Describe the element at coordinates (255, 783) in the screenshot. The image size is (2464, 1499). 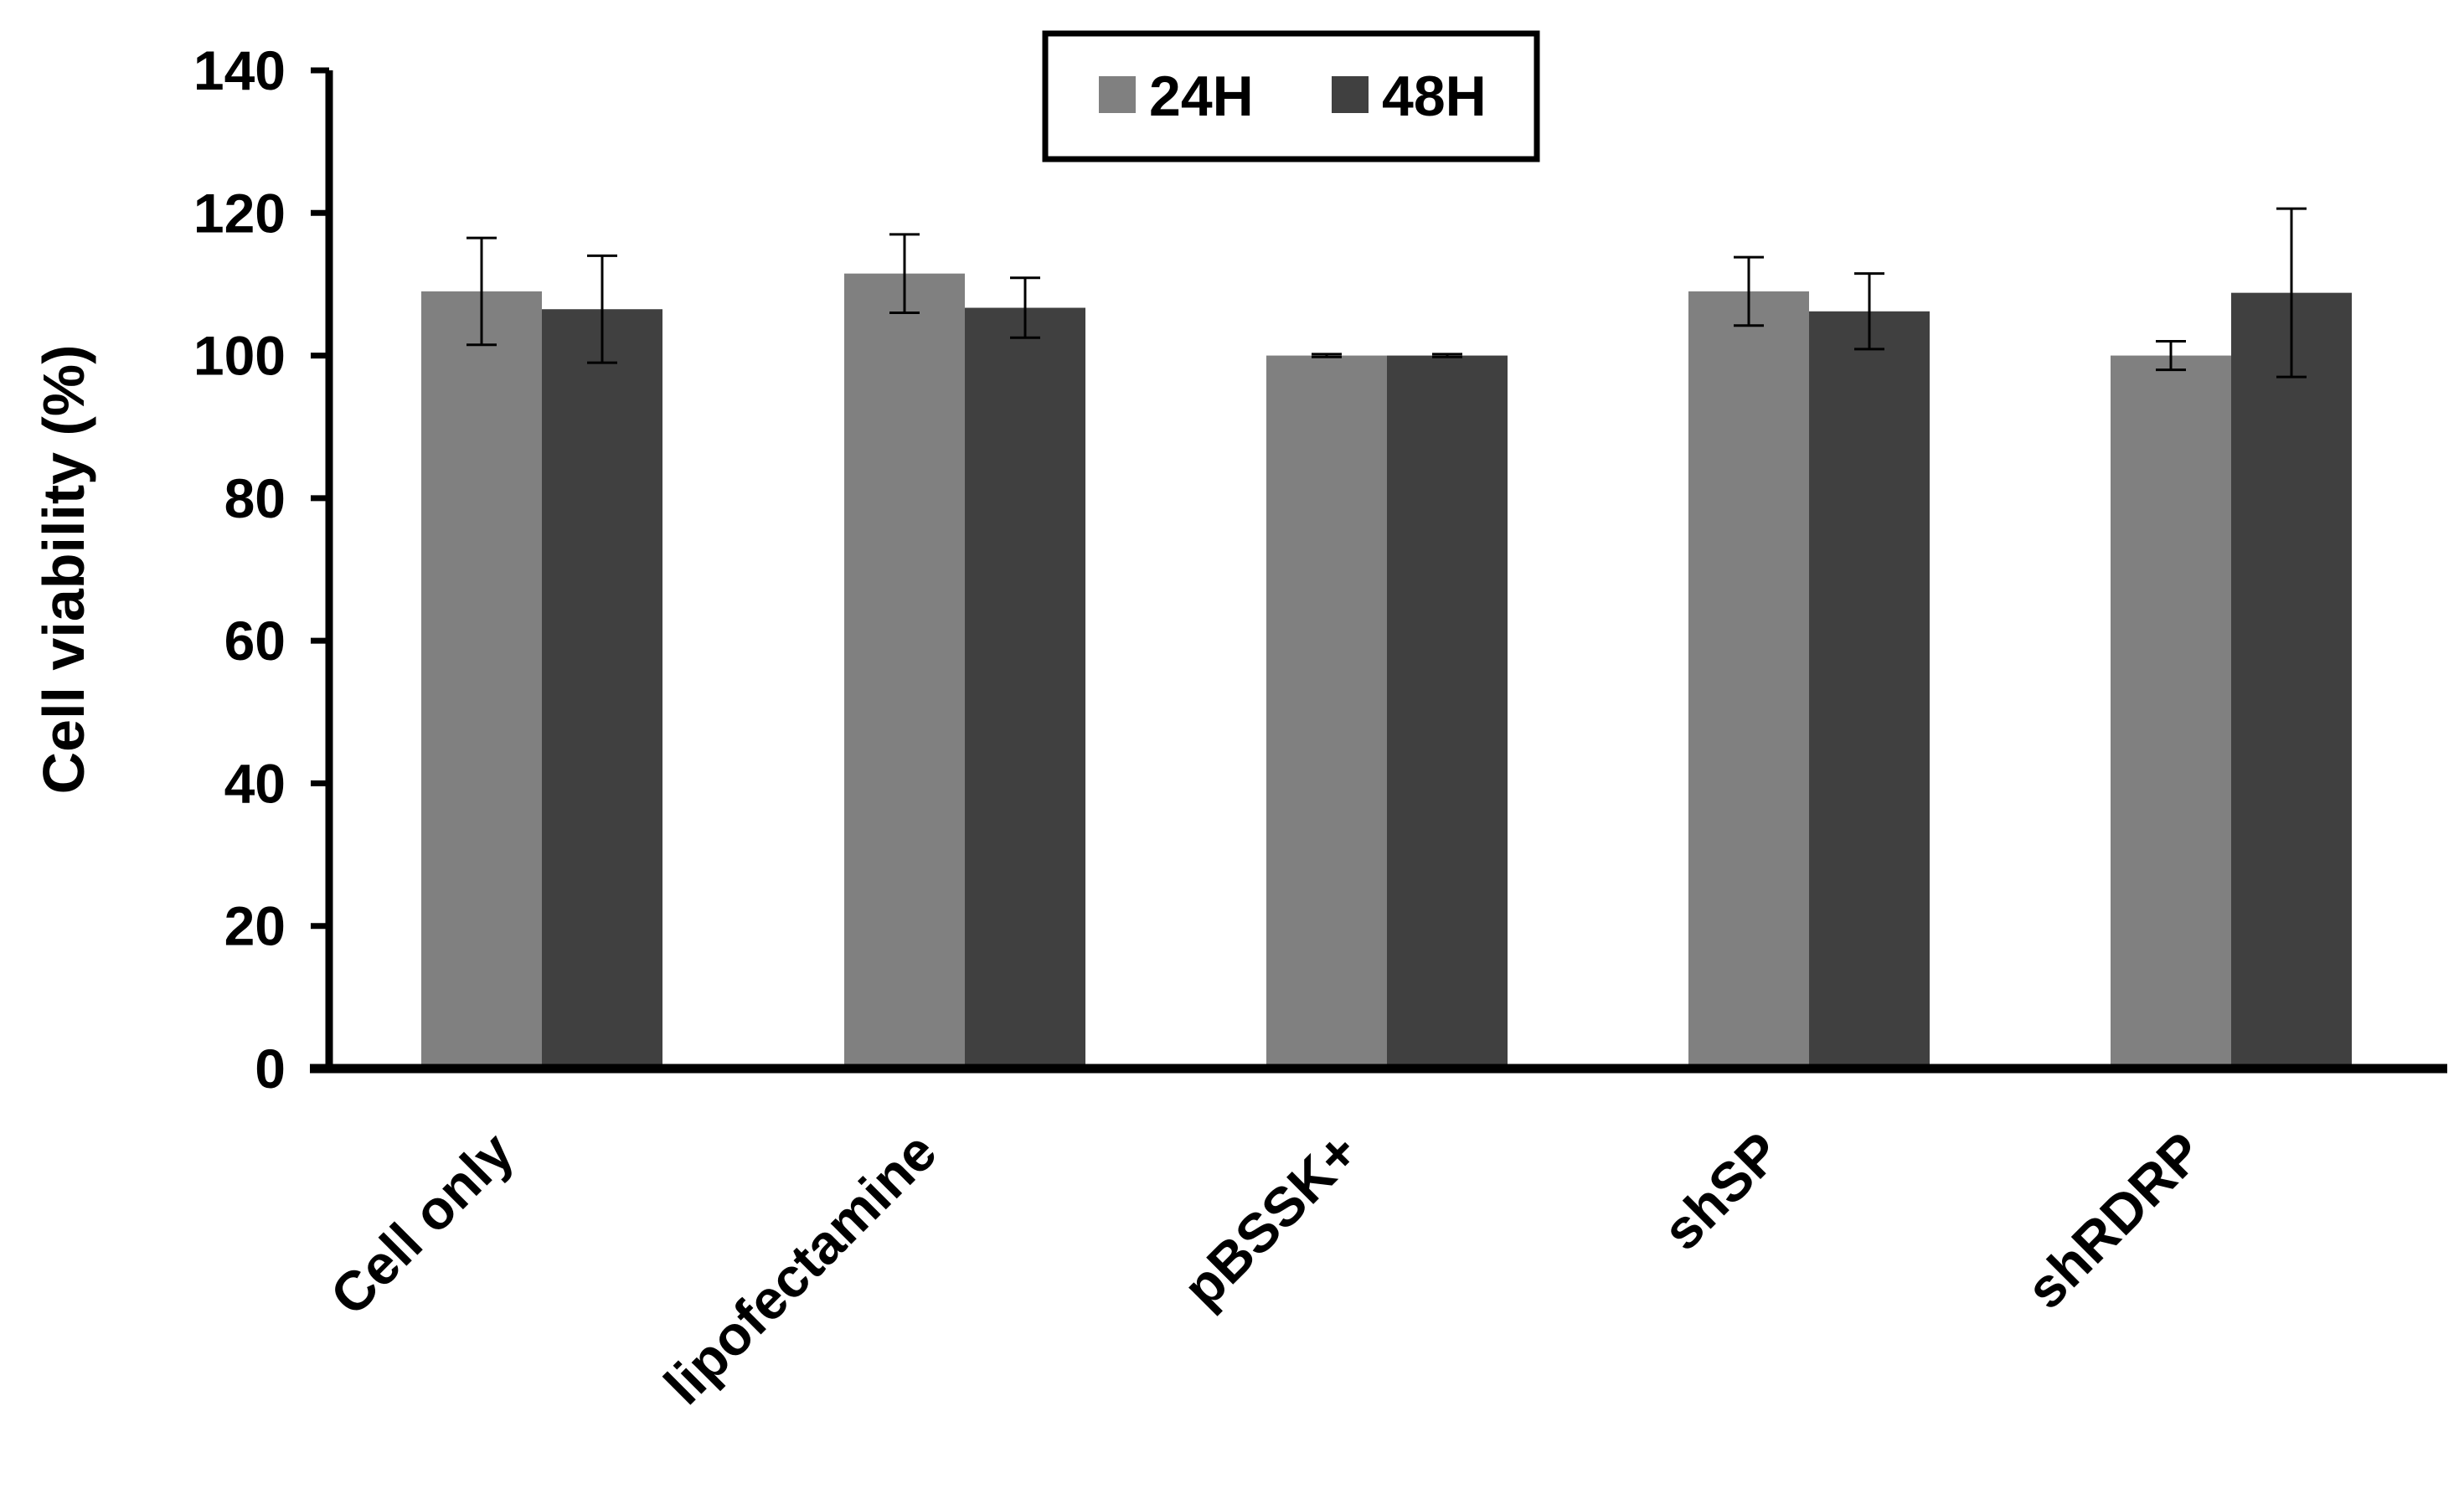
I see `y-tick-label: 40` at that location.